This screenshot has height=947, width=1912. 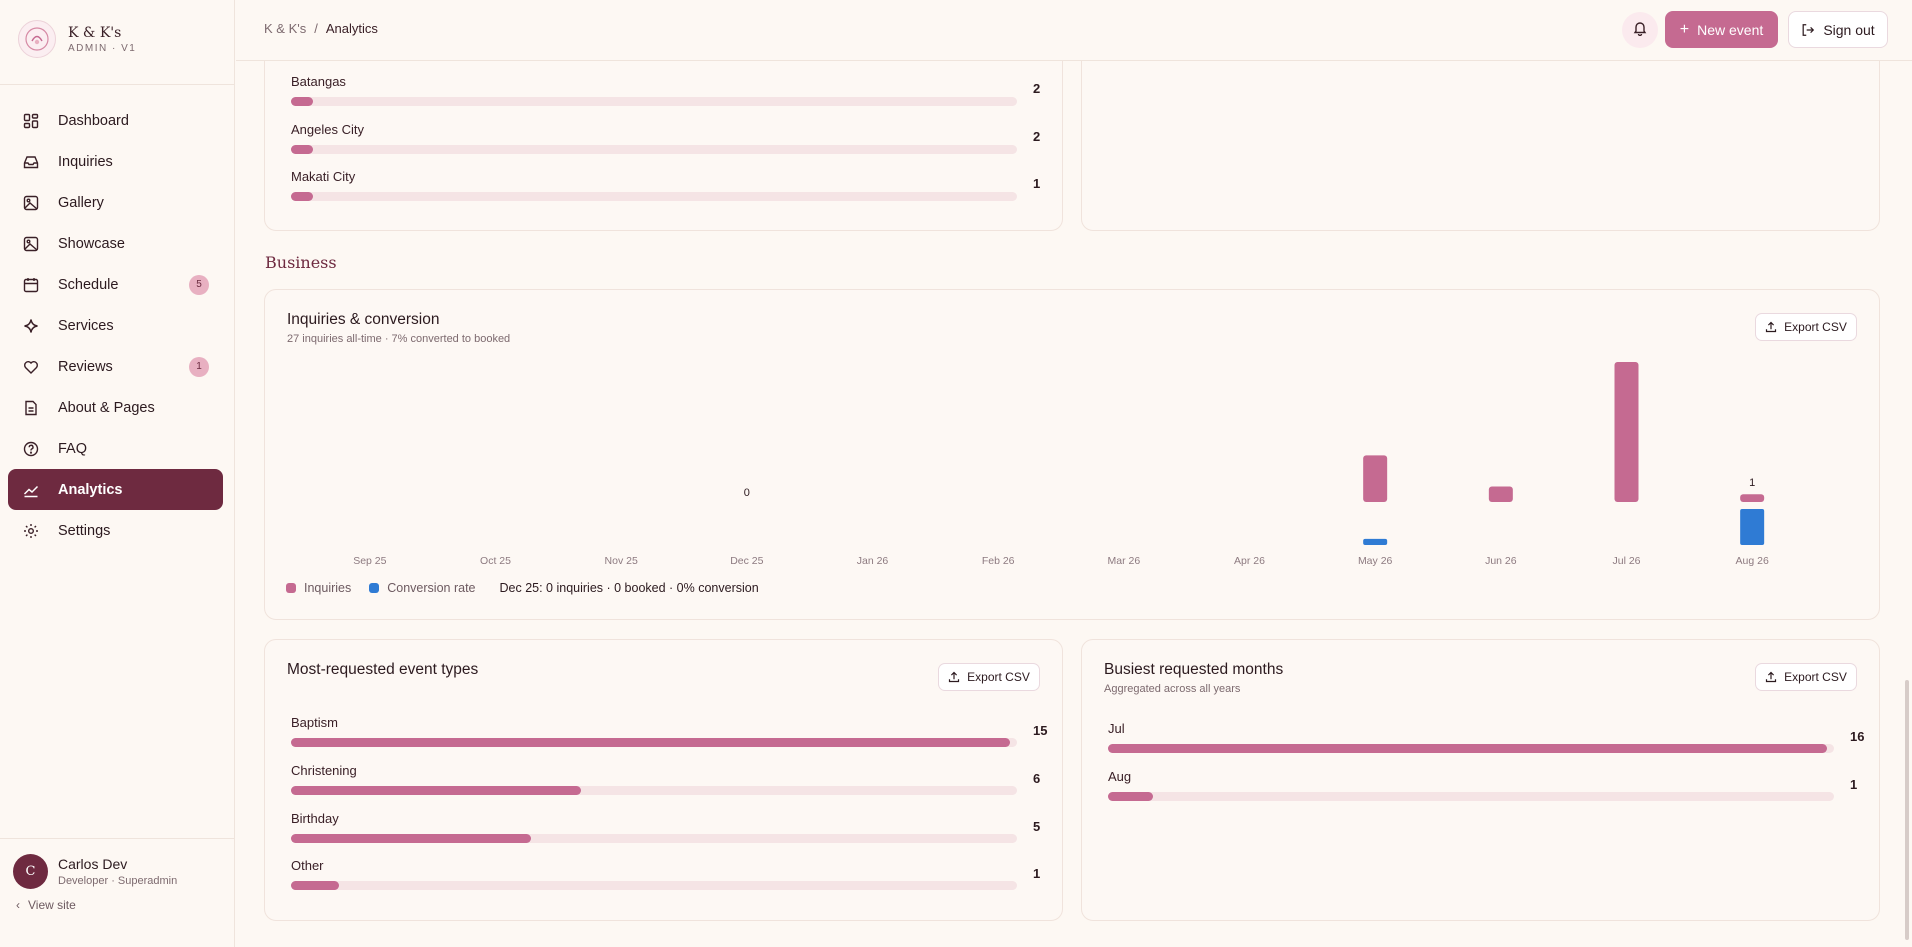 I want to click on sidebar-item-label: About & Pages, so click(x=106, y=407).